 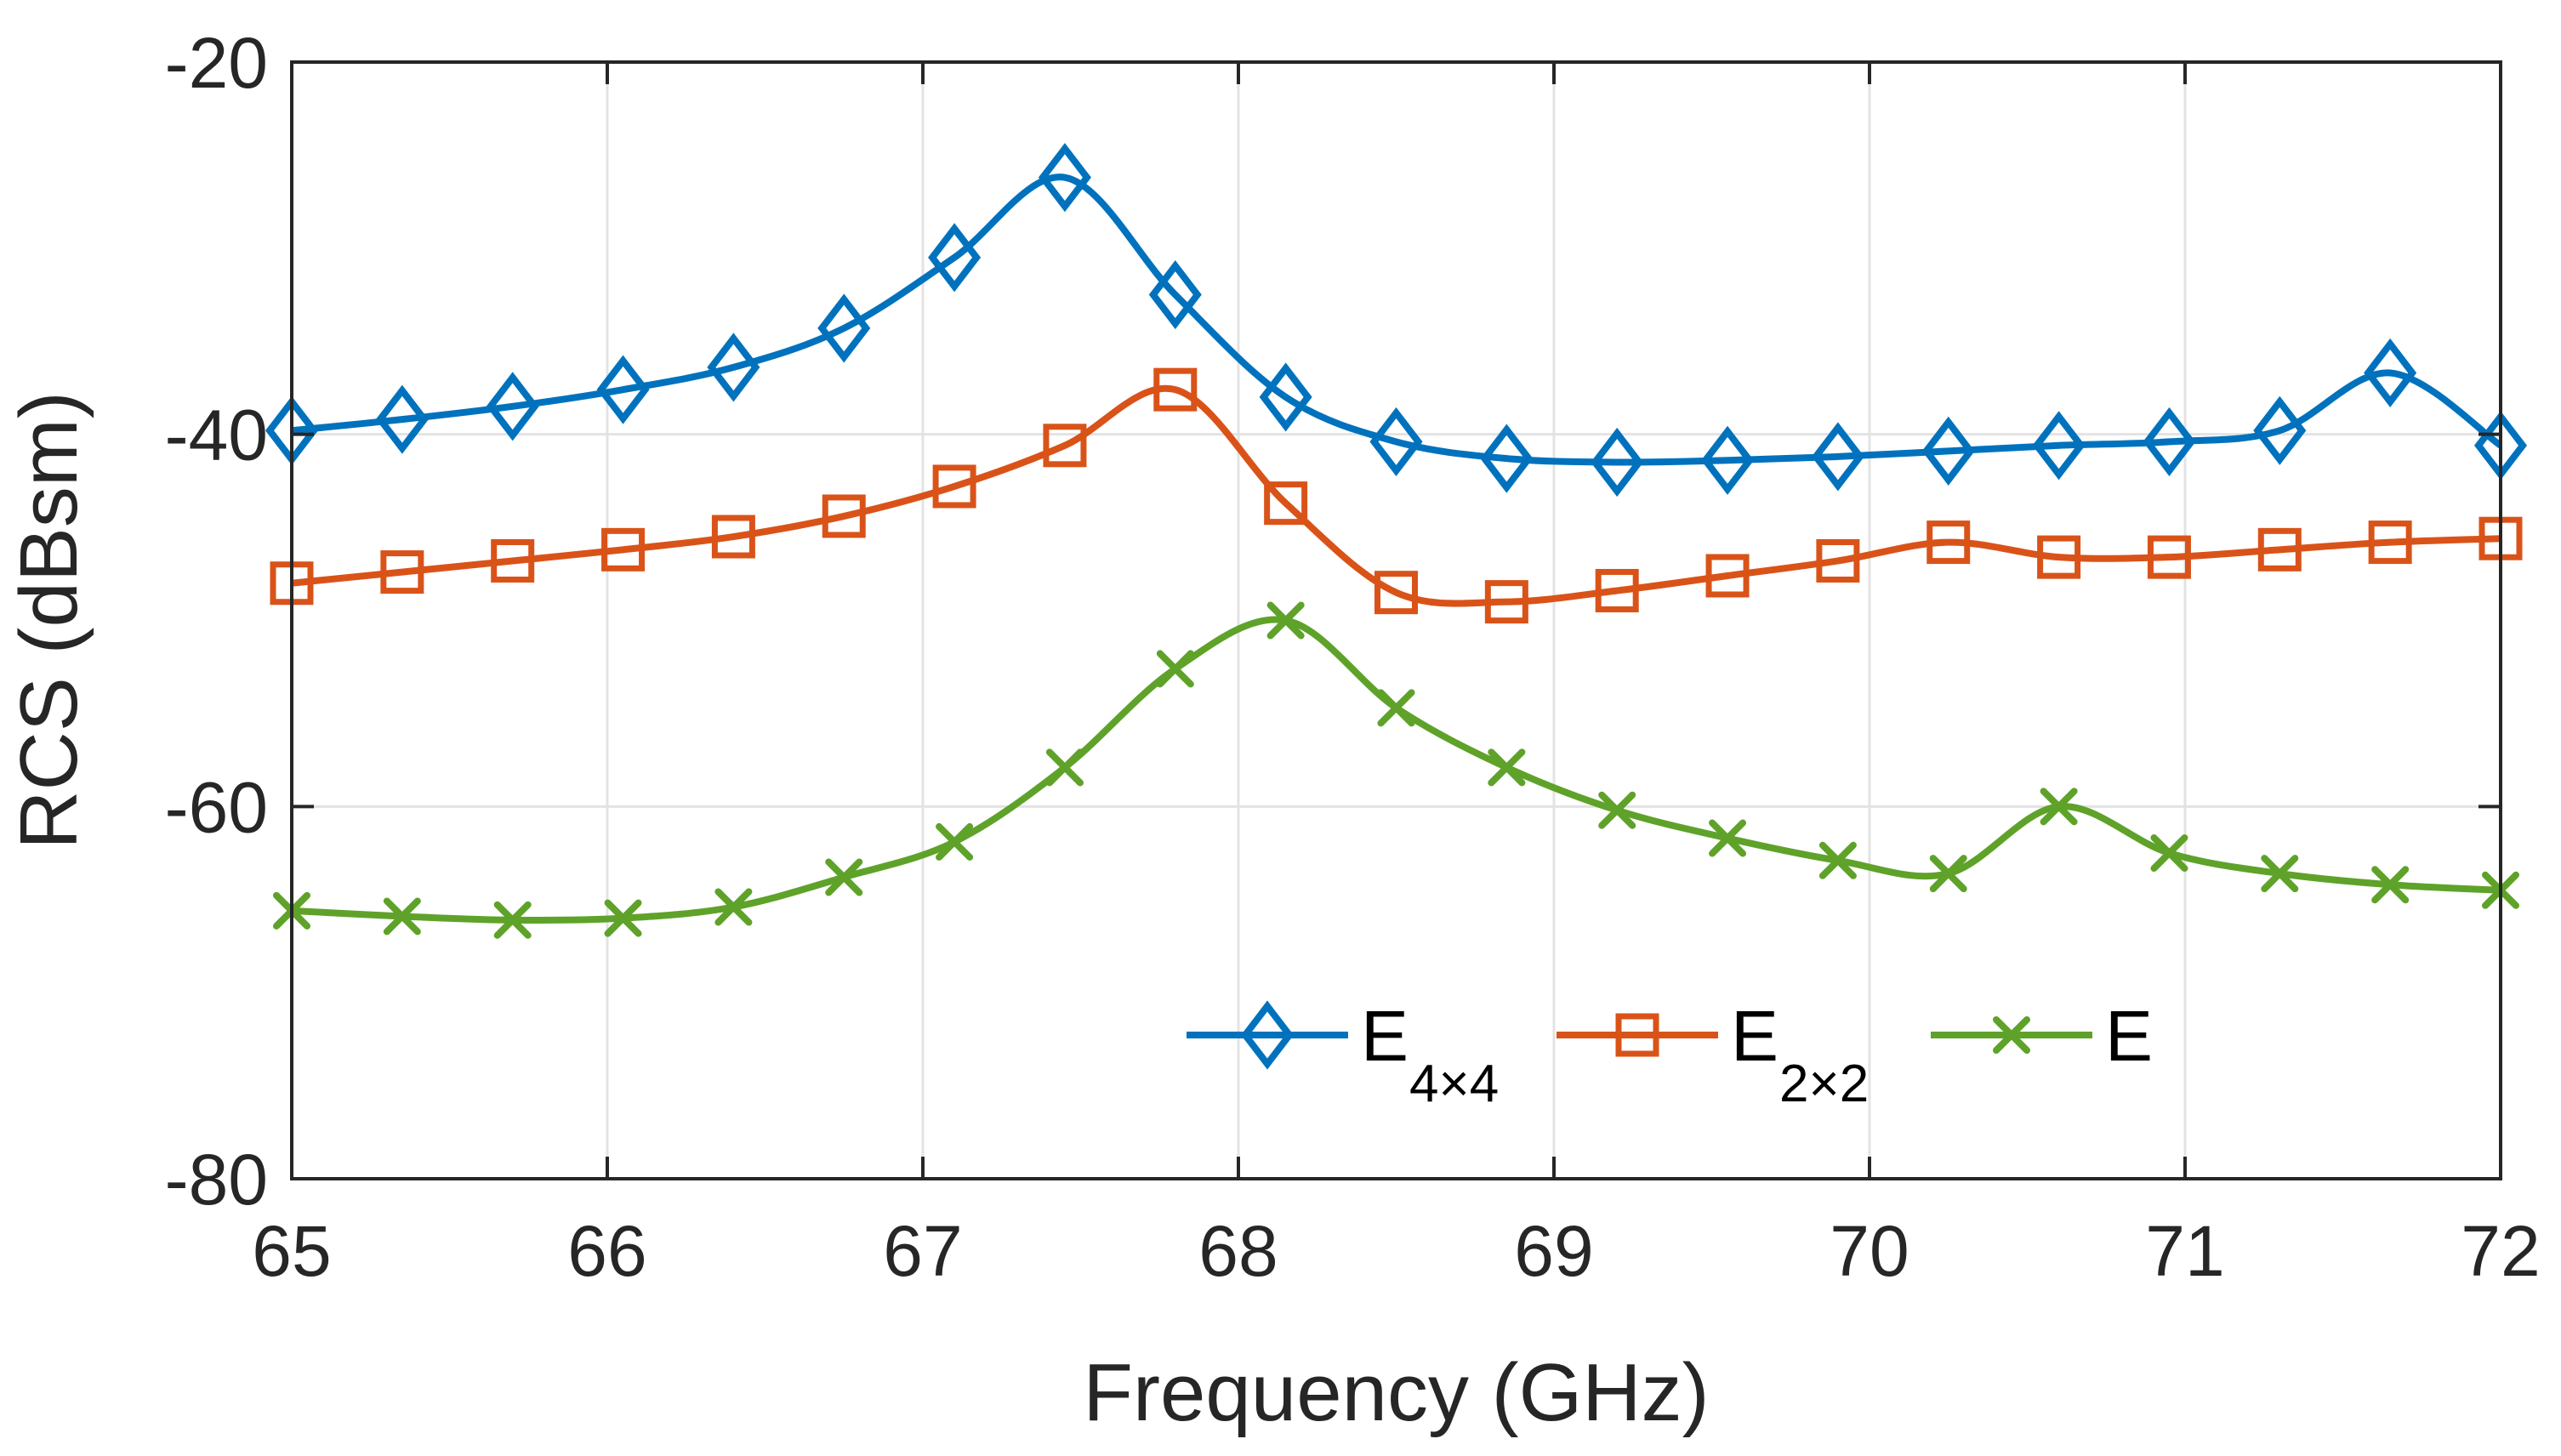 I want to click on x-tick-label: 68, so click(x=1238, y=1251).